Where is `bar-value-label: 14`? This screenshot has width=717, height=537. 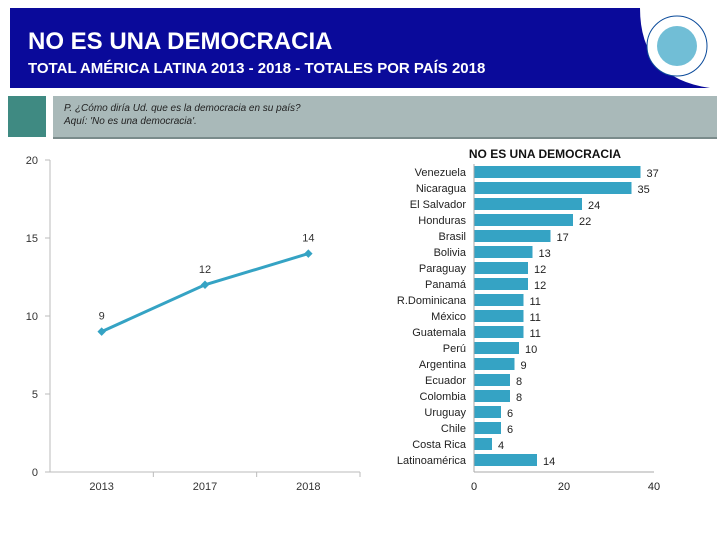 bar-value-label: 14 is located at coordinates (549, 462).